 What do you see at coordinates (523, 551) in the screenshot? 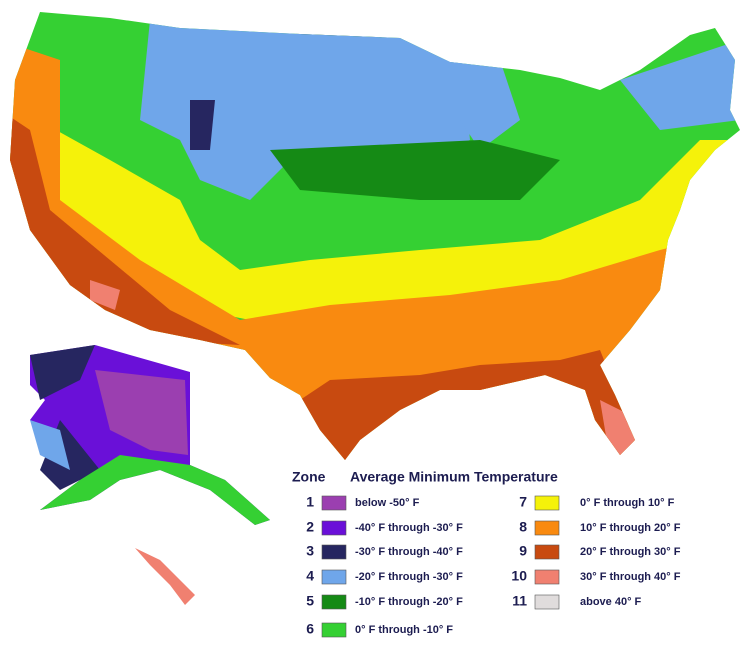
I see `zone-number: 9` at bounding box center [523, 551].